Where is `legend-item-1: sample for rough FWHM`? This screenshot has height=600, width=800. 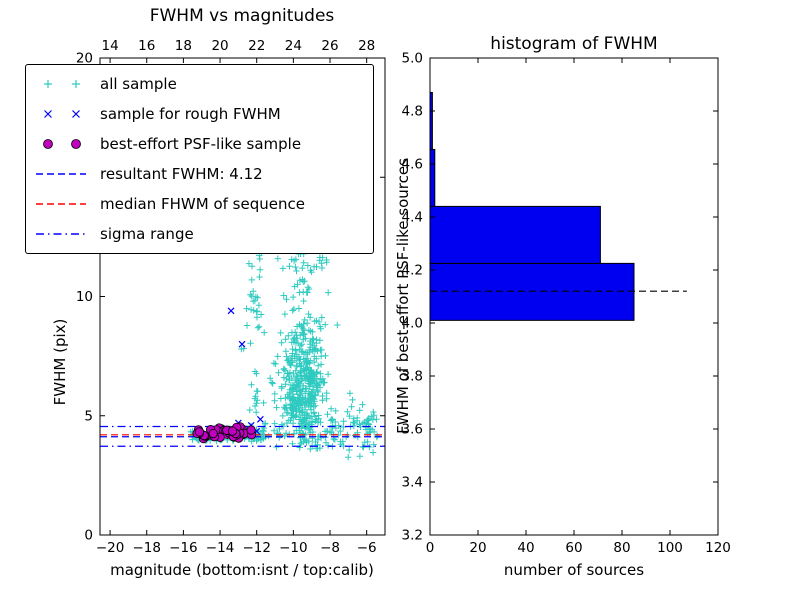
legend-item-1: sample for rough FWHM is located at coordinates (199, 114).